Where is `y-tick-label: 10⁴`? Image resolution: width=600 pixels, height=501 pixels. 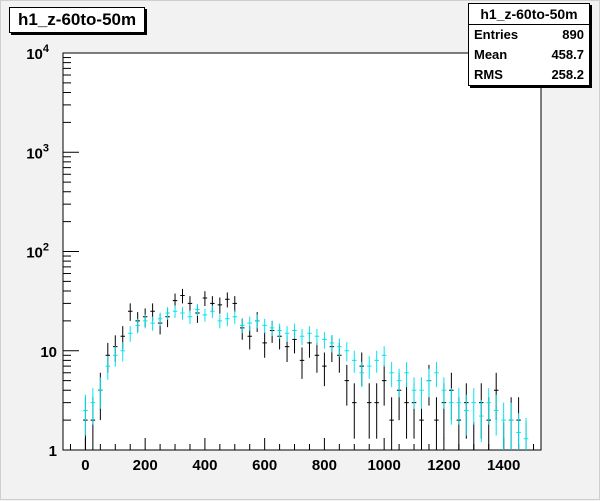 y-tick-label: 10⁴ is located at coordinates (38, 53).